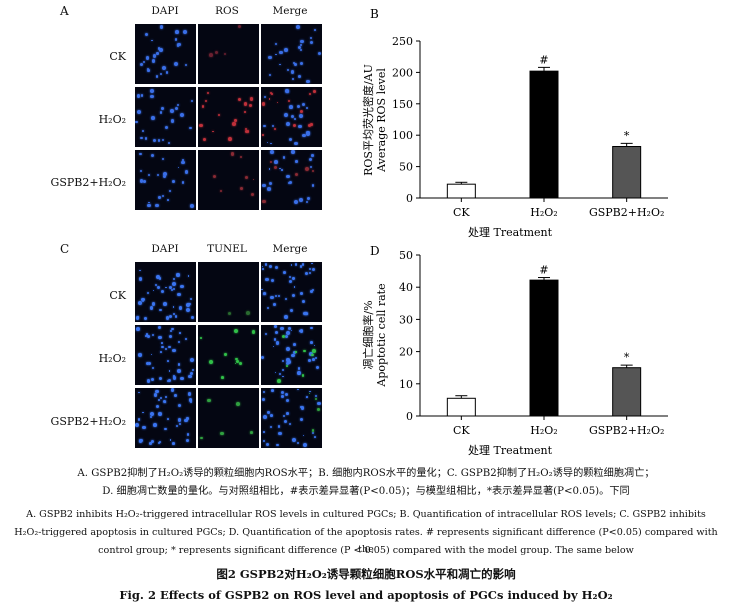 The height and width of the screenshot is (611, 732). What do you see at coordinates (368, 120) in the screenshot?
I see `chart-b-ylabel-cn: ROS平均荧光密度/AU` at bounding box center [368, 120].